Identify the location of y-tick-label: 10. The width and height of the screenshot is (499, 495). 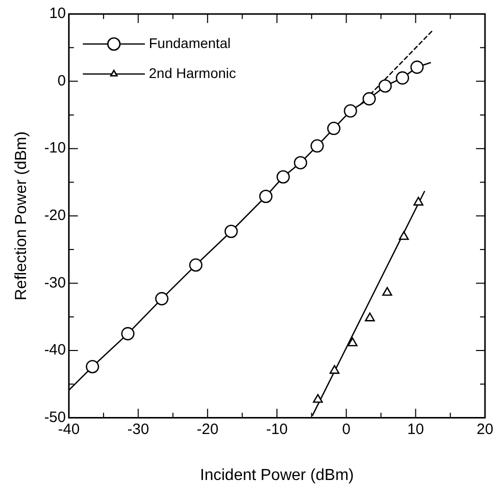
(57, 13).